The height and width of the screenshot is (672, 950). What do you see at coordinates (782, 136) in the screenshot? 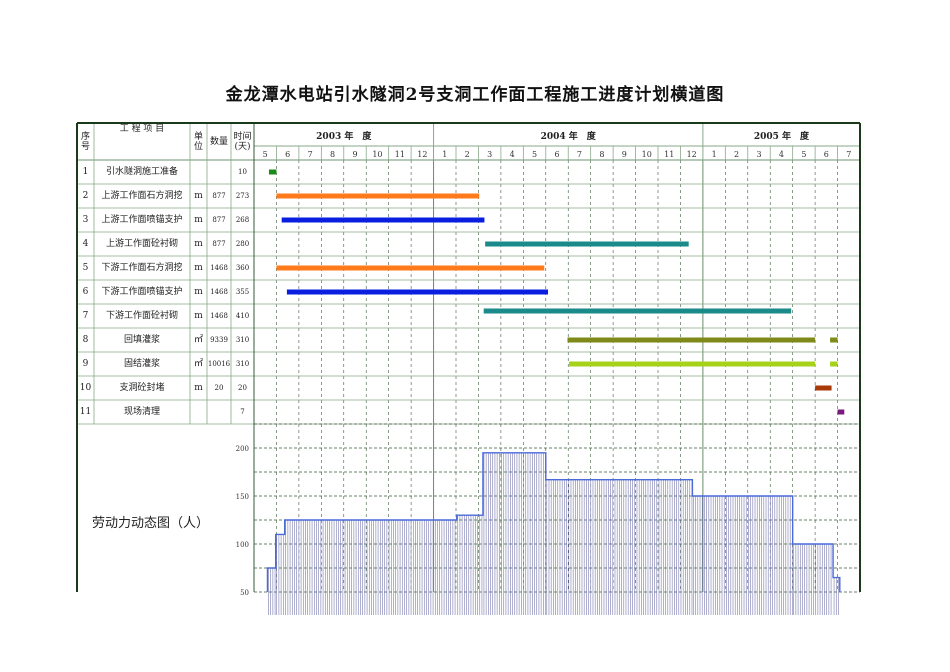
I see `year-label: 2005 年 度` at bounding box center [782, 136].